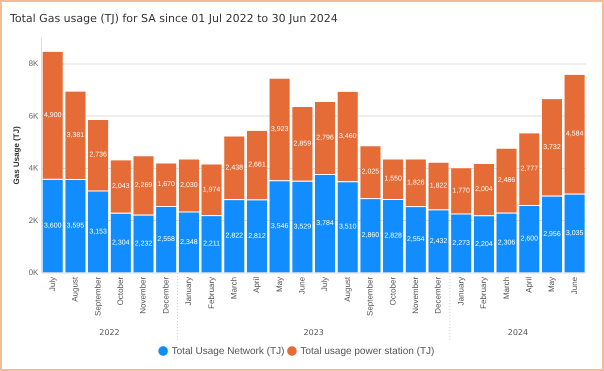 The image size is (604, 371). What do you see at coordinates (228, 351) in the screenshot?
I see `legend-label: Total Usage Network (TJ)` at bounding box center [228, 351].